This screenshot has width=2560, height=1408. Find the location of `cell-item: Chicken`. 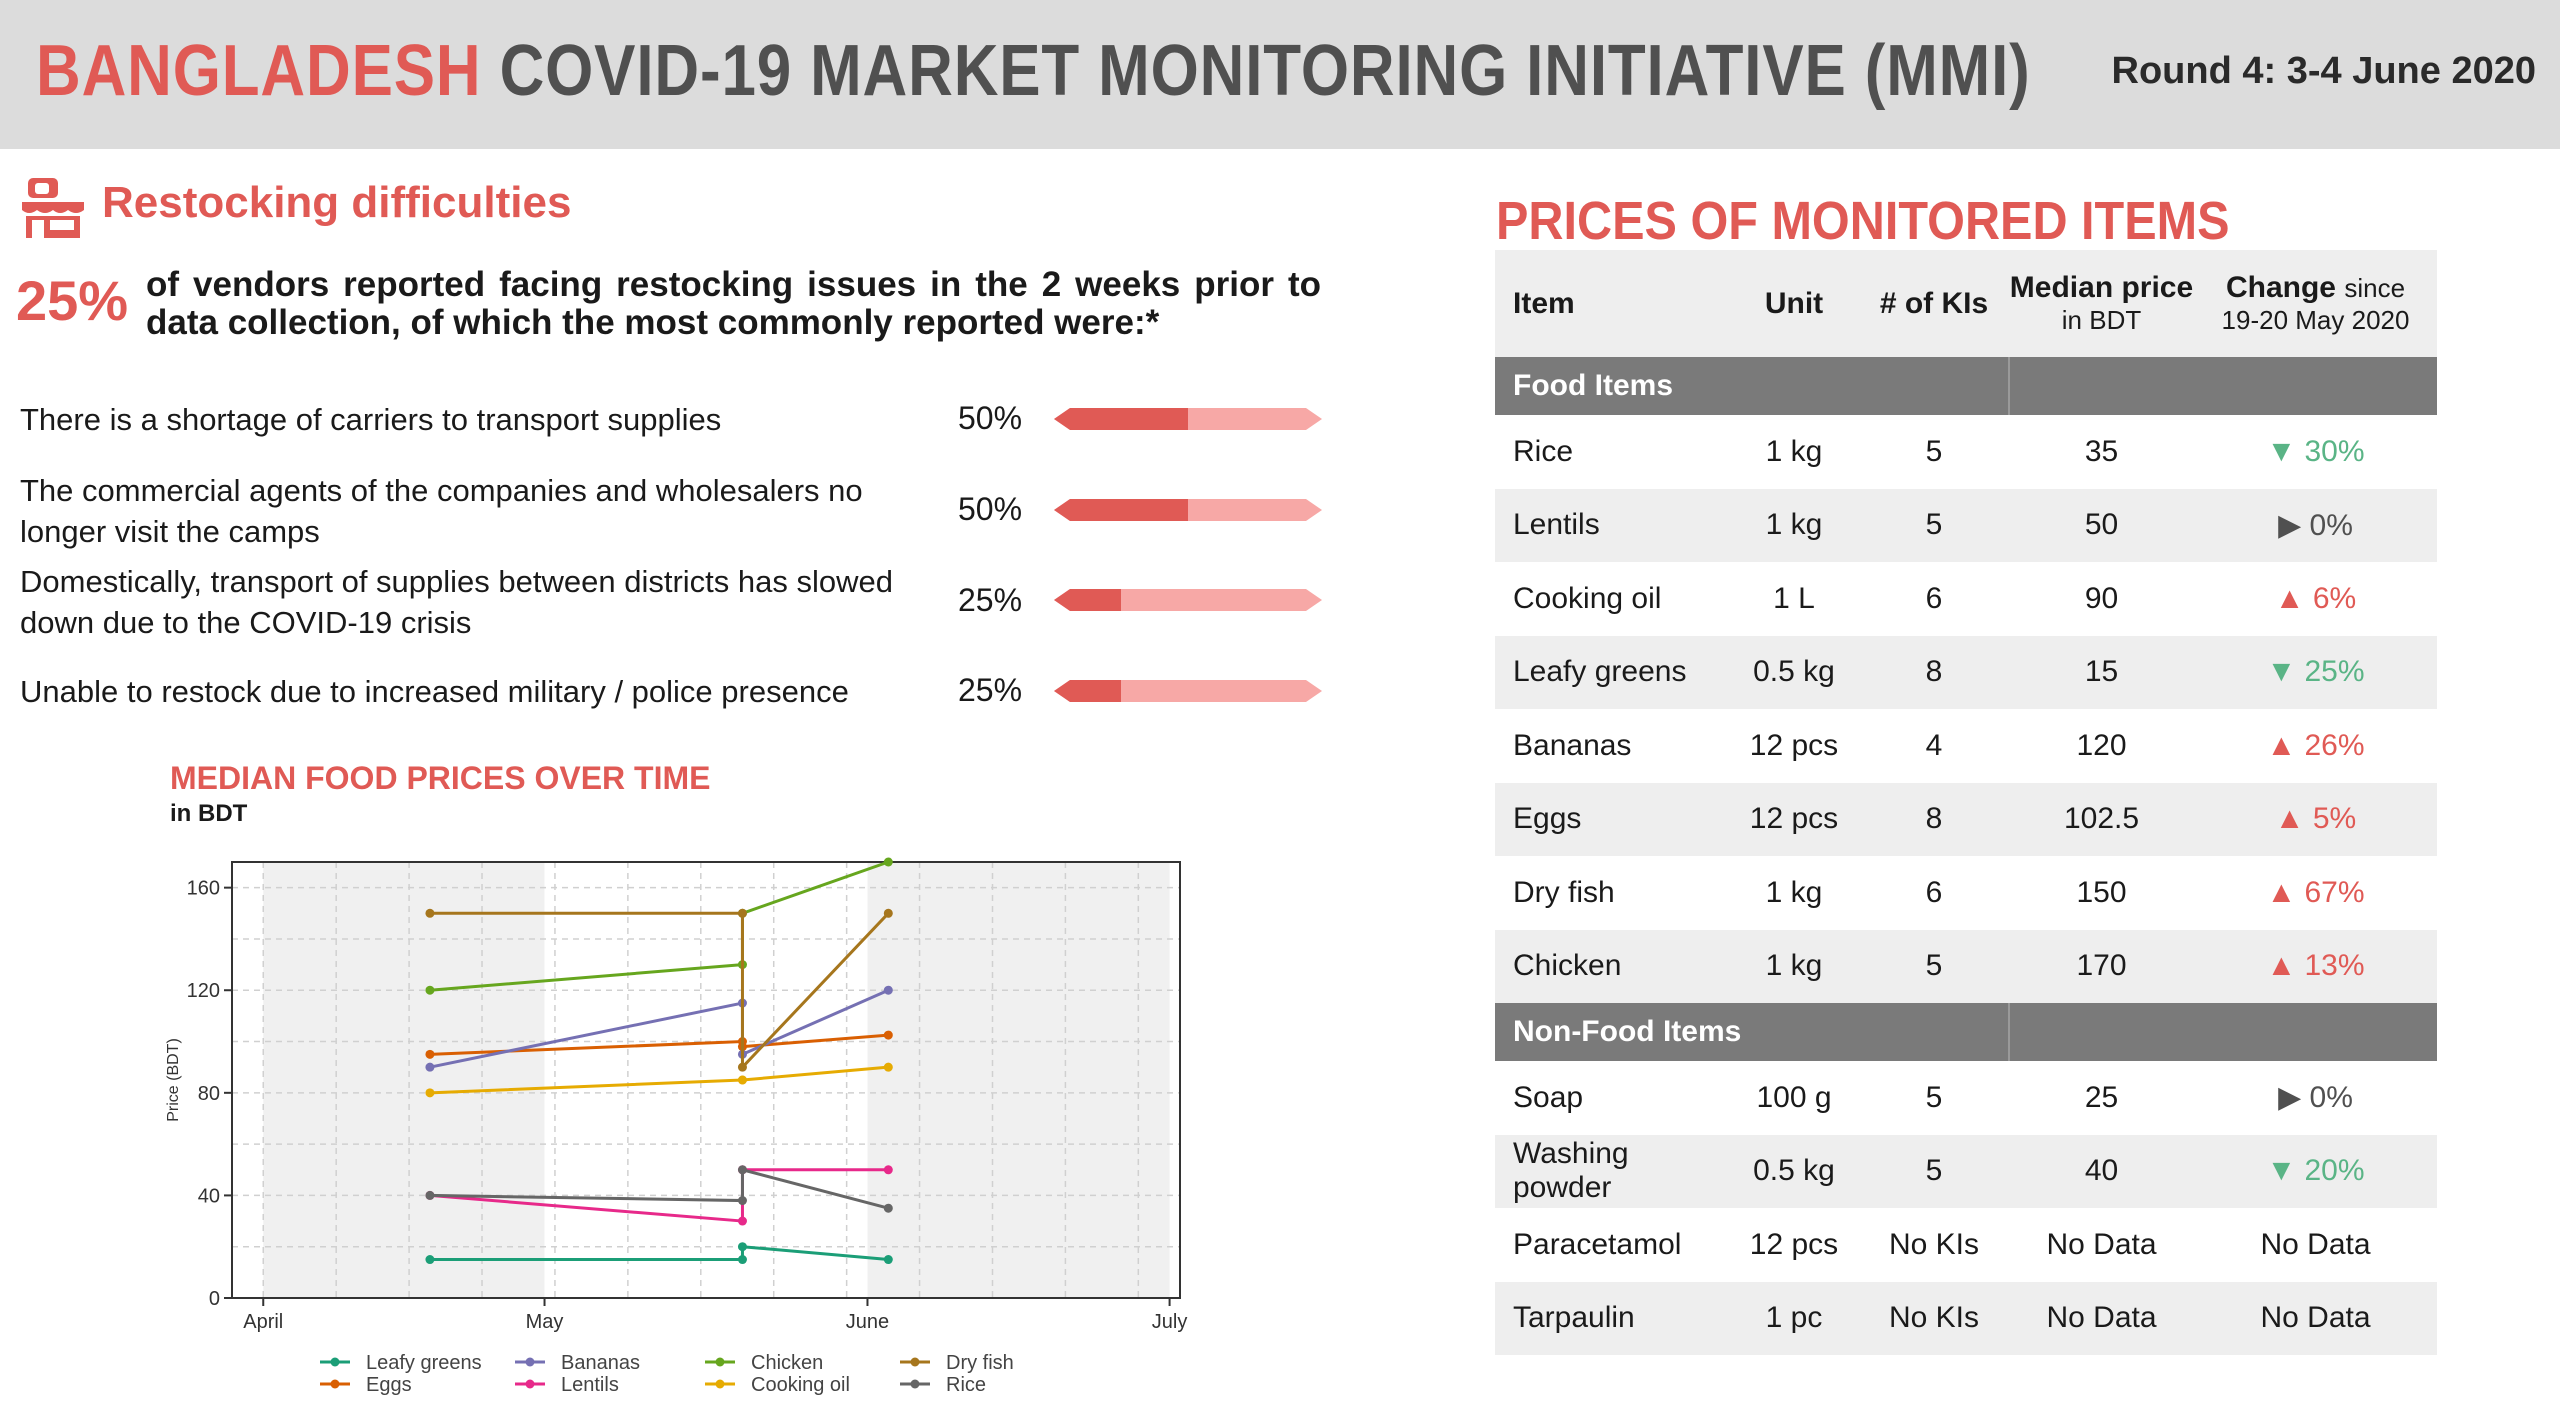

cell-item: Chicken is located at coordinates (1612, 966).